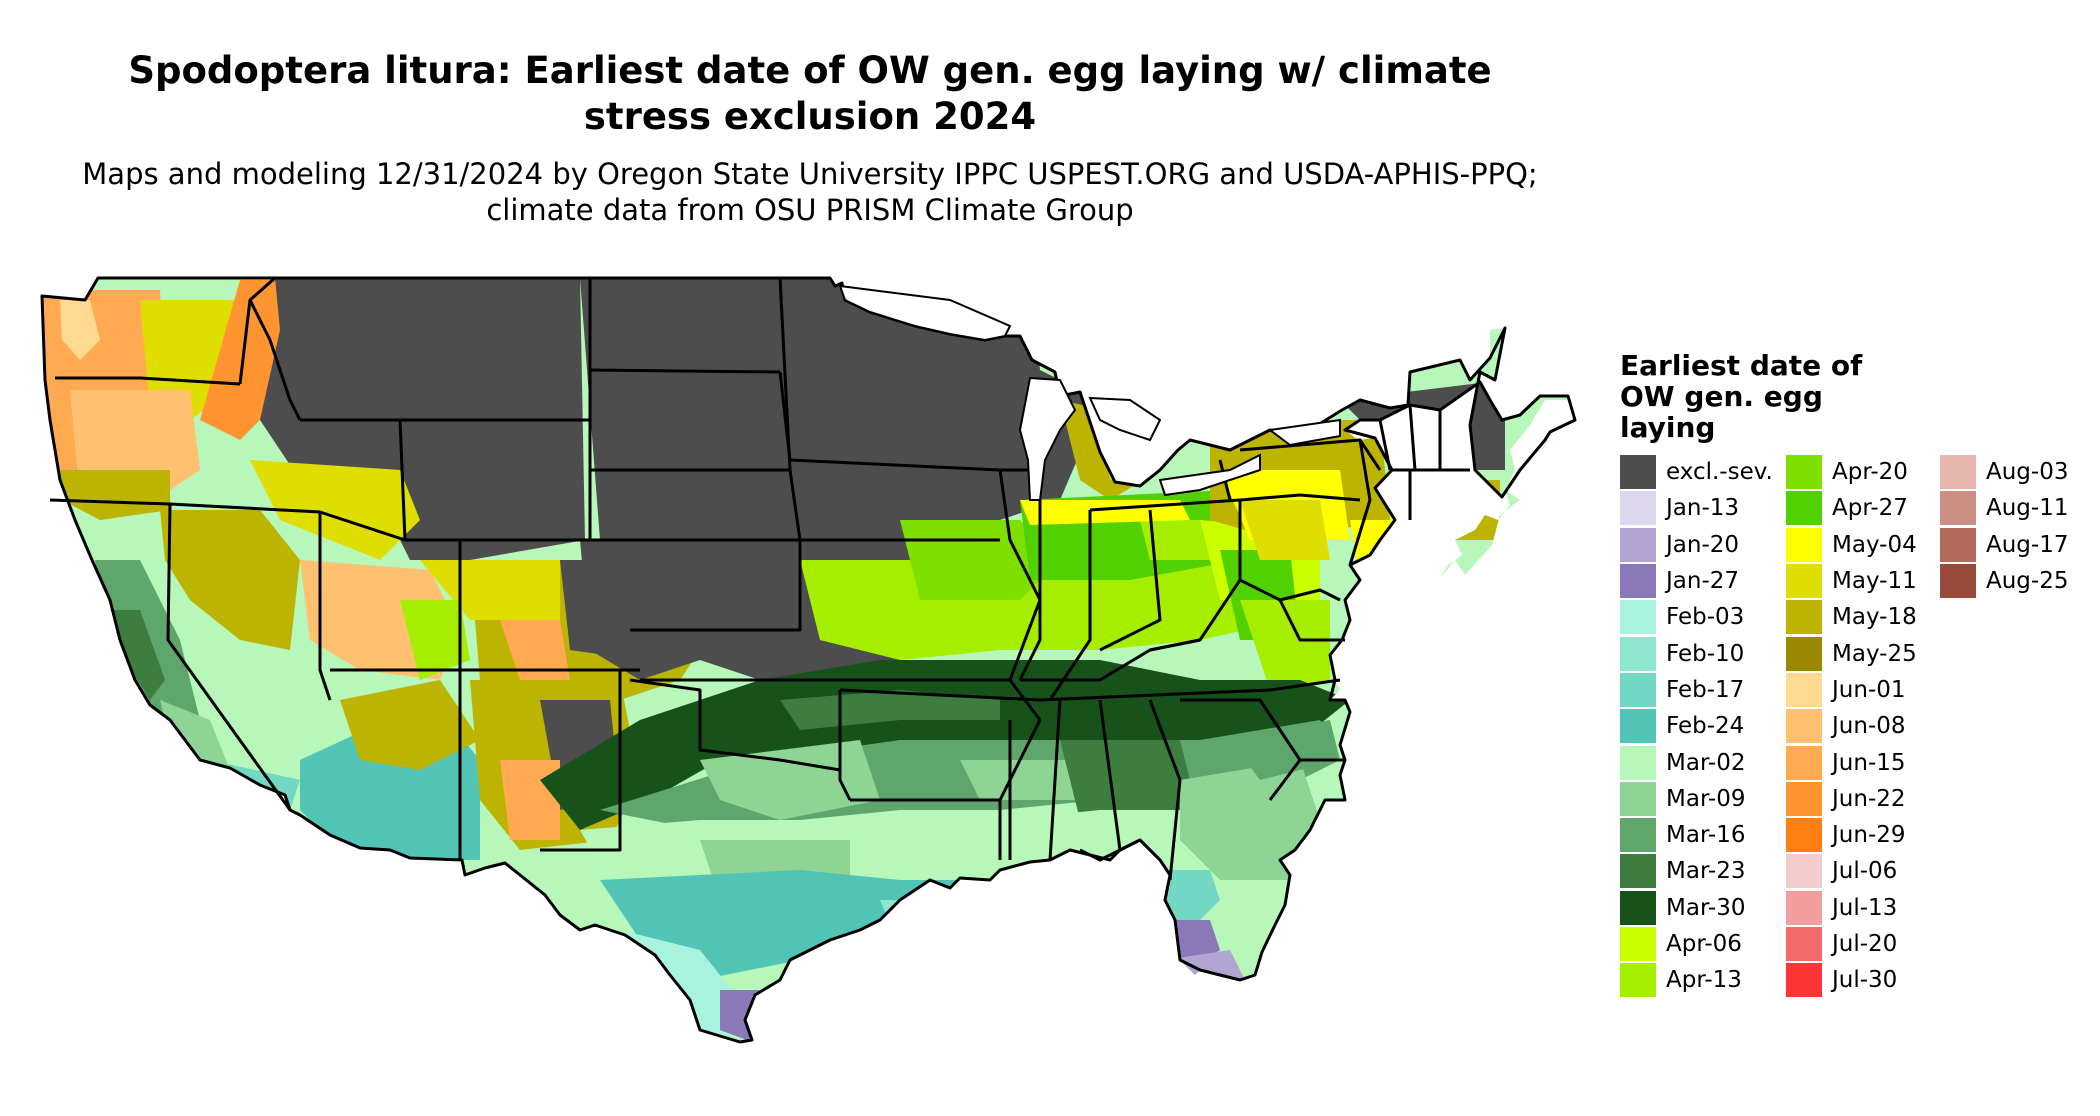 This screenshot has width=2100, height=1116. I want to click on legend-item: Jul-13, so click(1851, 908).